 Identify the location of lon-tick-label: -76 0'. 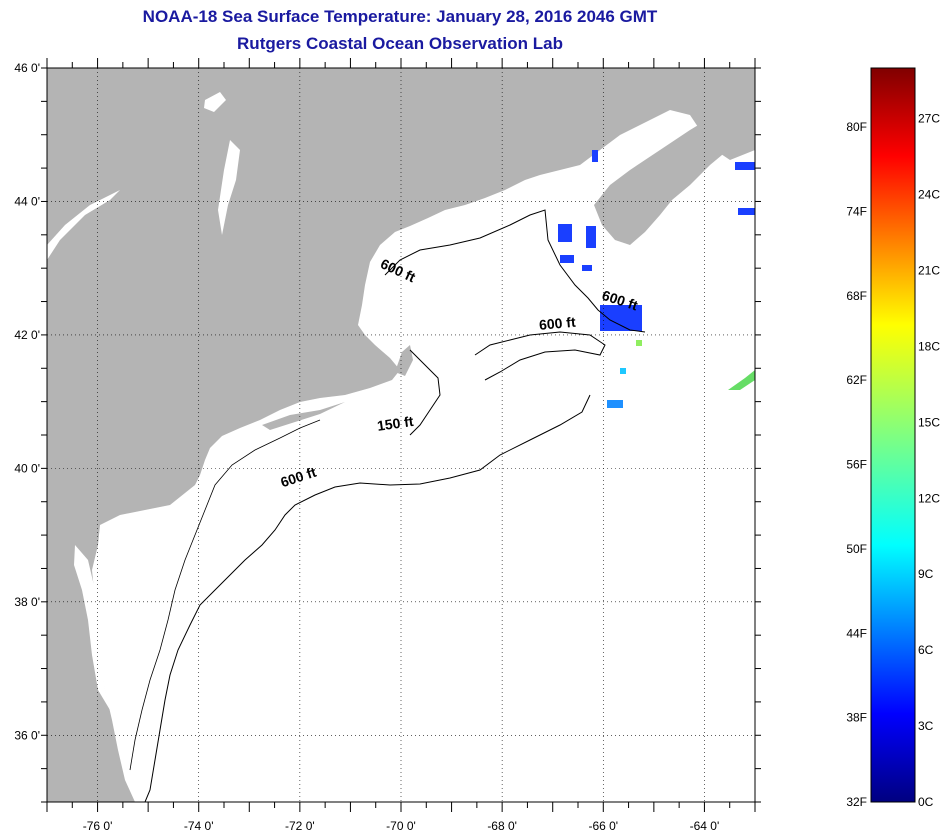
(98, 826).